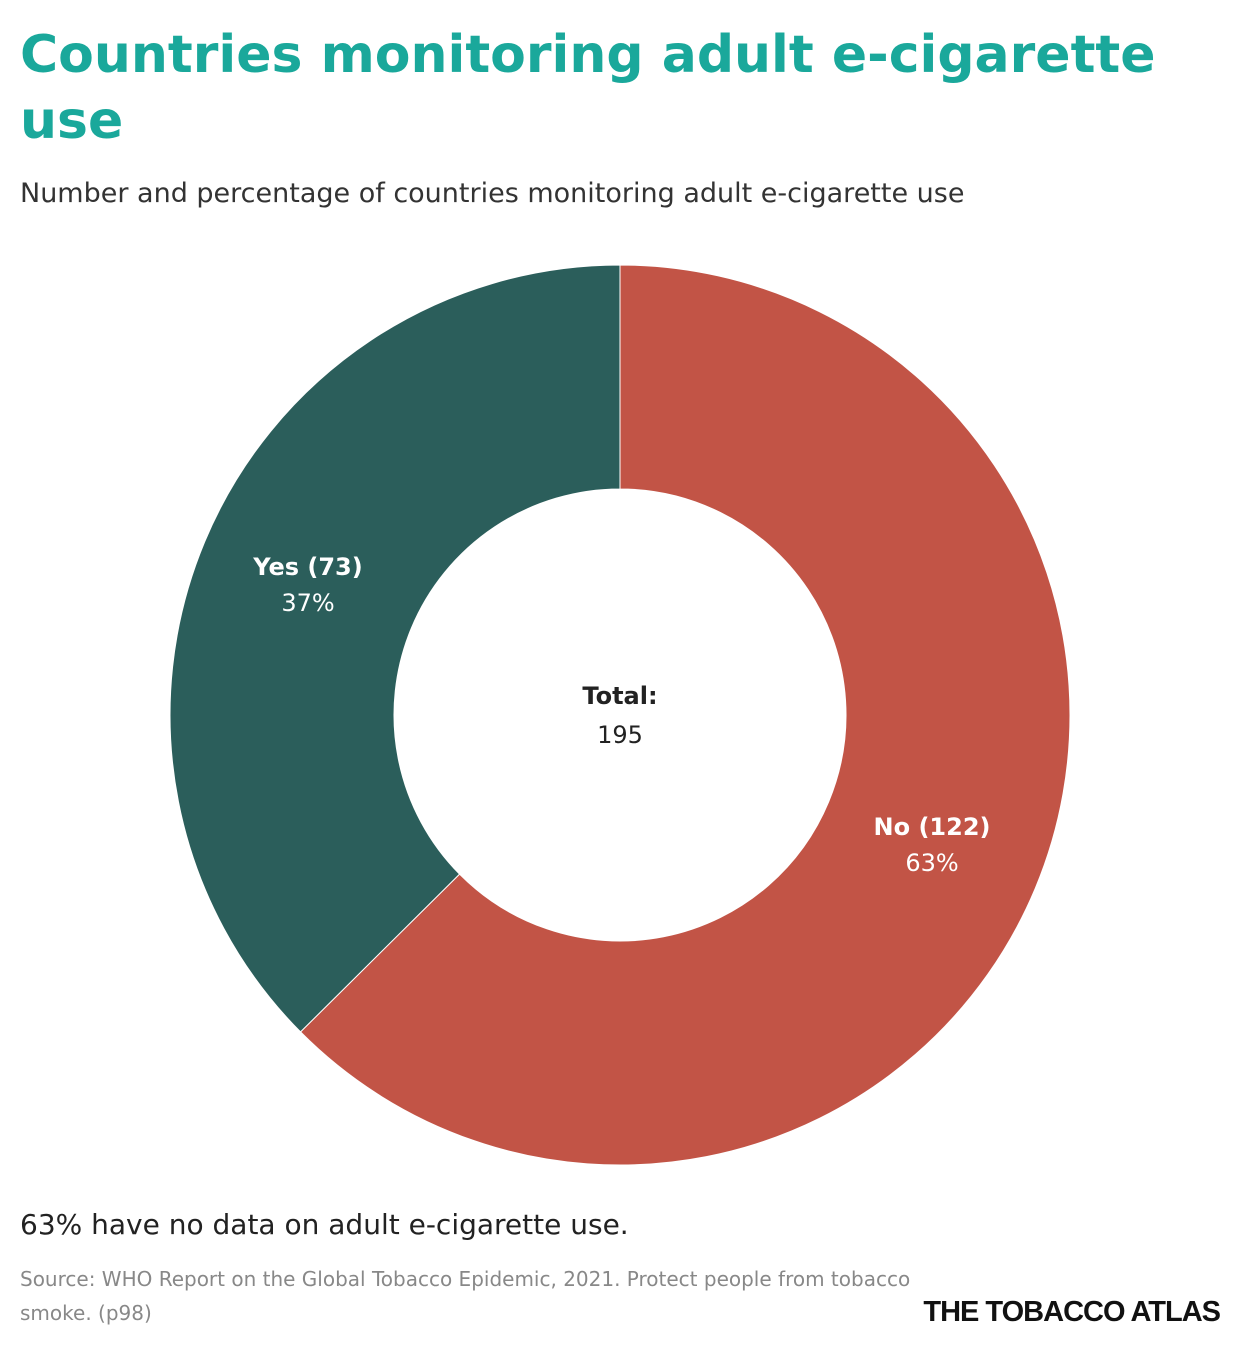  I want to click on segment-label: No (122), so click(932, 827).